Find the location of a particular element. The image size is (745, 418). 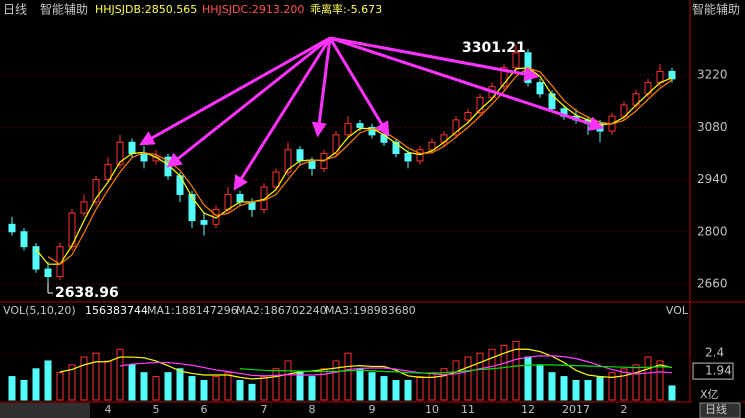

x-tick-label: 7 is located at coordinates (264, 409).